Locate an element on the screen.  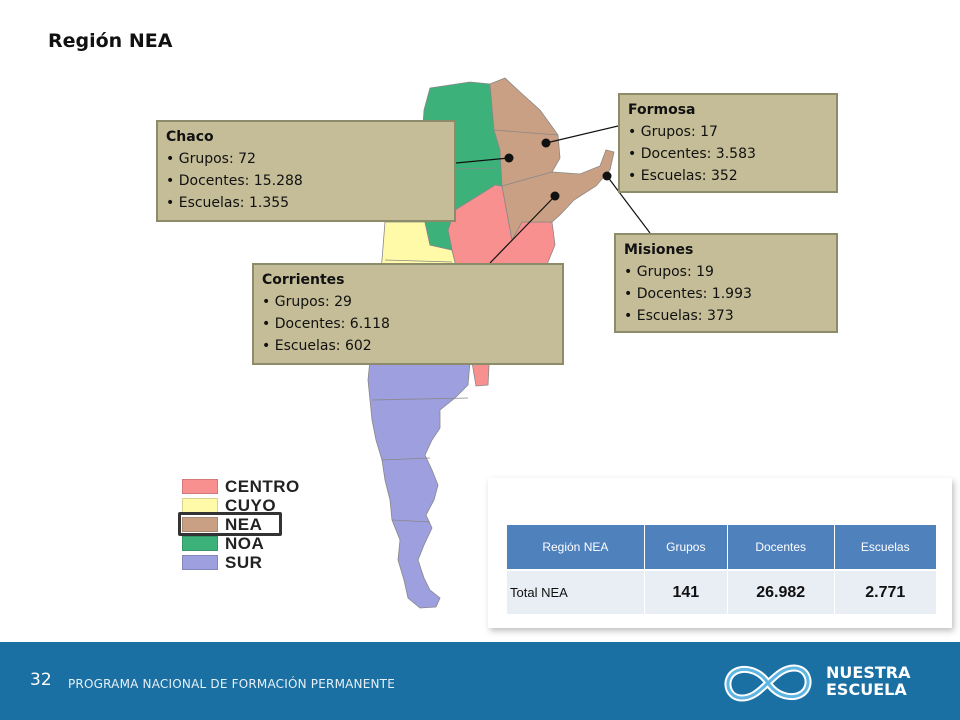
table-cell: 141 is located at coordinates (686, 591).